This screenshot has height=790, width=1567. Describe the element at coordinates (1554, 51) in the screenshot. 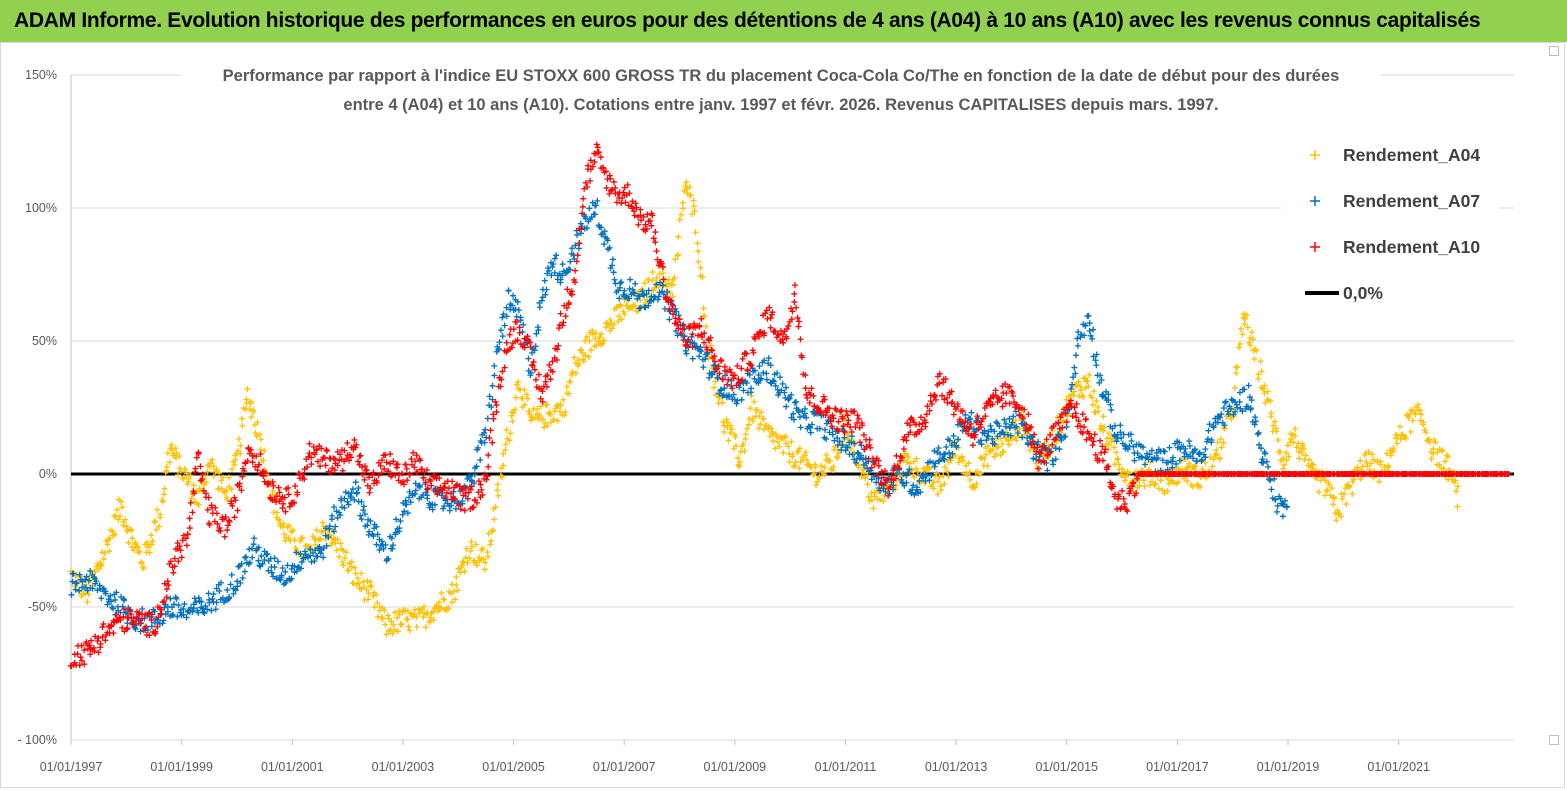

I see `resize-handle-top-right` at that location.